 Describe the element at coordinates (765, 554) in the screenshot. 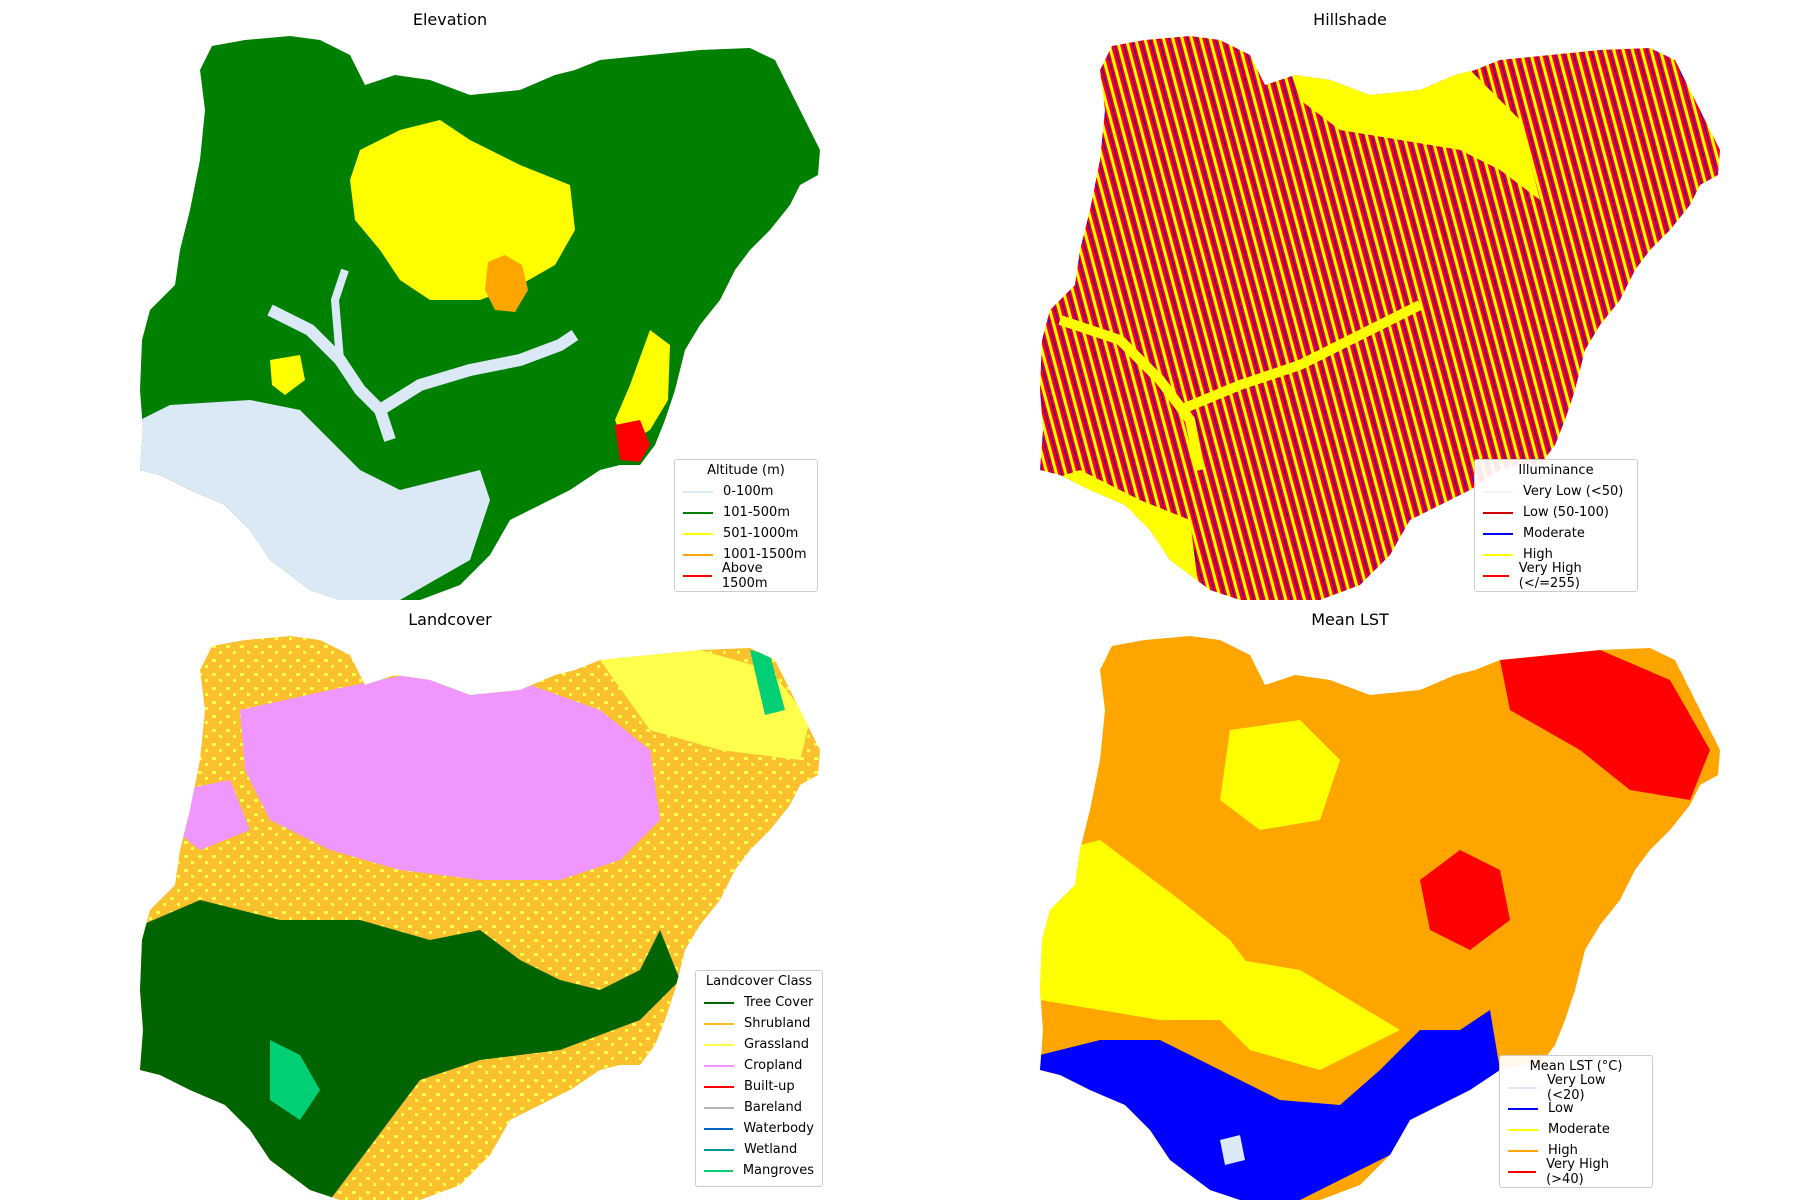

I see `legend-label: 1001-1500m` at that location.